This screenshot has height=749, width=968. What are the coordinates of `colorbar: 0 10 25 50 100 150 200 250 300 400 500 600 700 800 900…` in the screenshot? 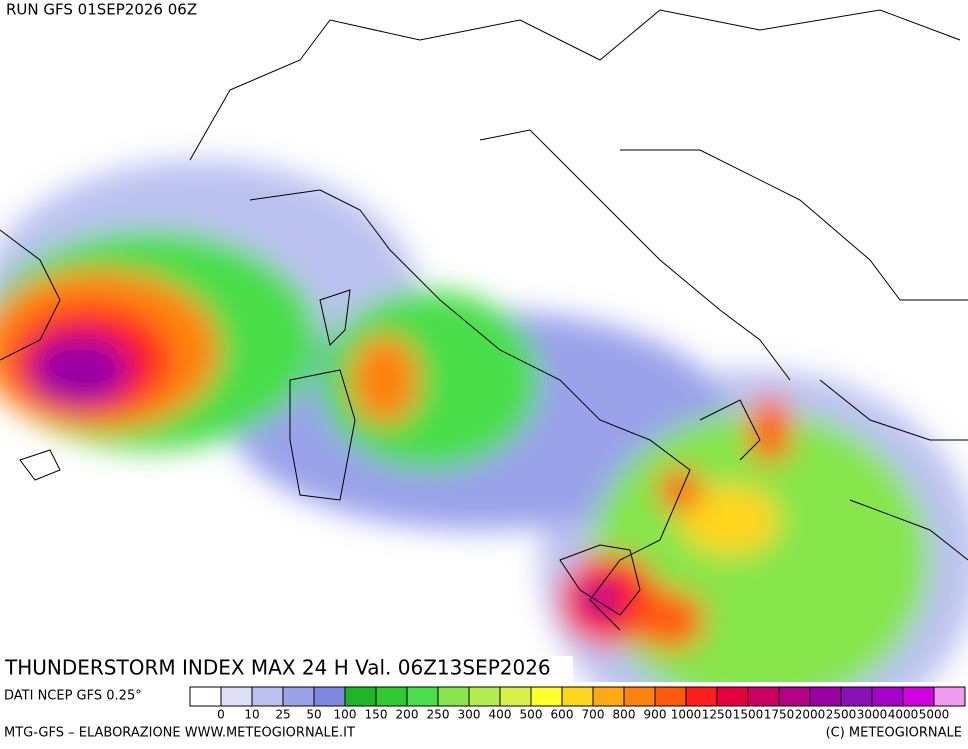 It's located at (577, 704).